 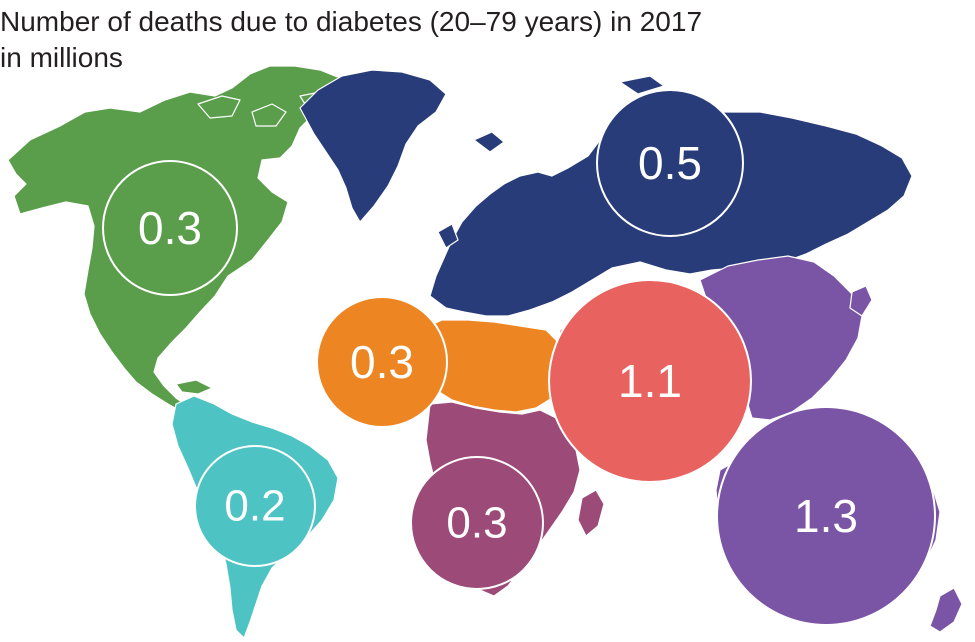 I want to click on bubble-south-east-asia, so click(x=650, y=381).